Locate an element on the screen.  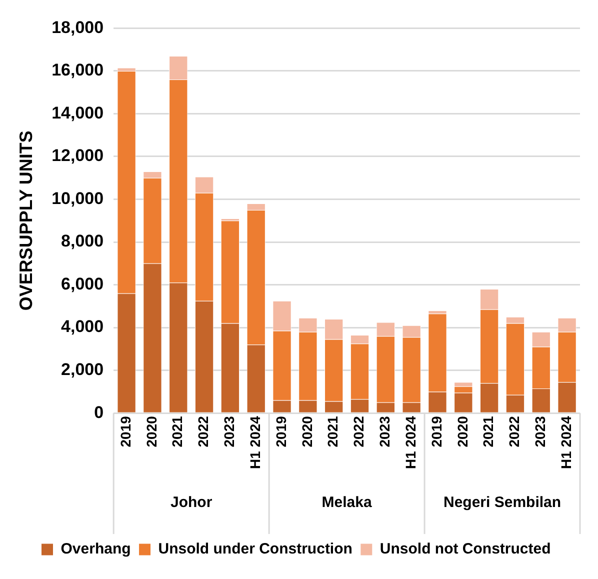
y-axis-title: OVERSUPPLY UNITS is located at coordinates (26, 220).